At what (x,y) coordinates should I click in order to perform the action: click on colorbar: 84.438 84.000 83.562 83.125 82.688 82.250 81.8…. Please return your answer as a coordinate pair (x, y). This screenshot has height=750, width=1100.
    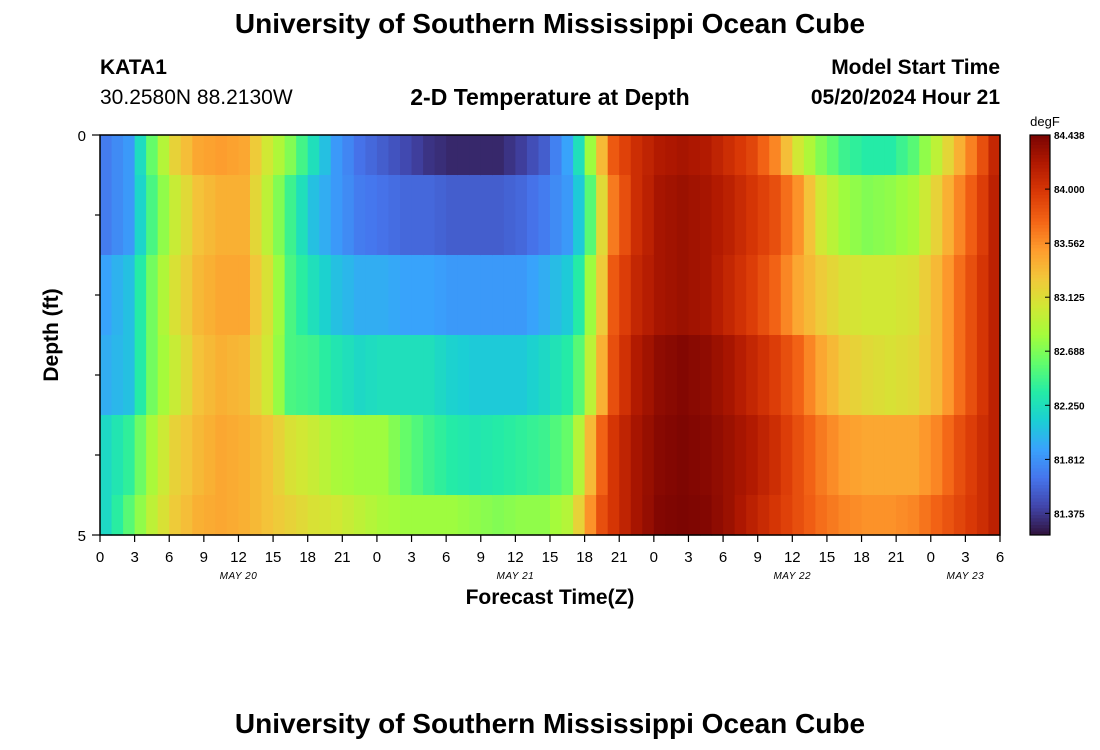
    Looking at the image, I should click on (1057, 333).